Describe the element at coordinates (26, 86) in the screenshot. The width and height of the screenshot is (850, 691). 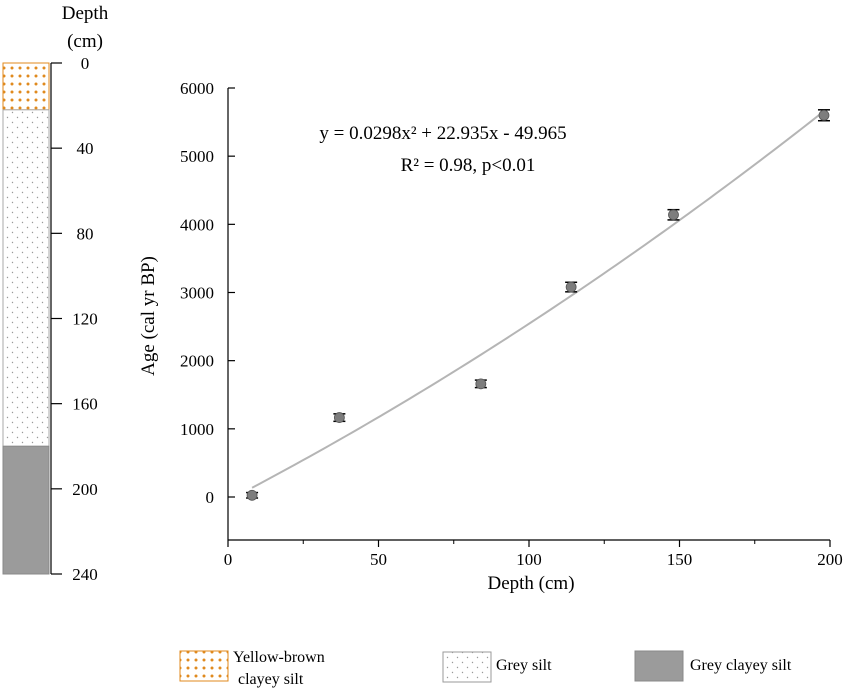
I see `layer-yellow-brown-clayey-silt` at that location.